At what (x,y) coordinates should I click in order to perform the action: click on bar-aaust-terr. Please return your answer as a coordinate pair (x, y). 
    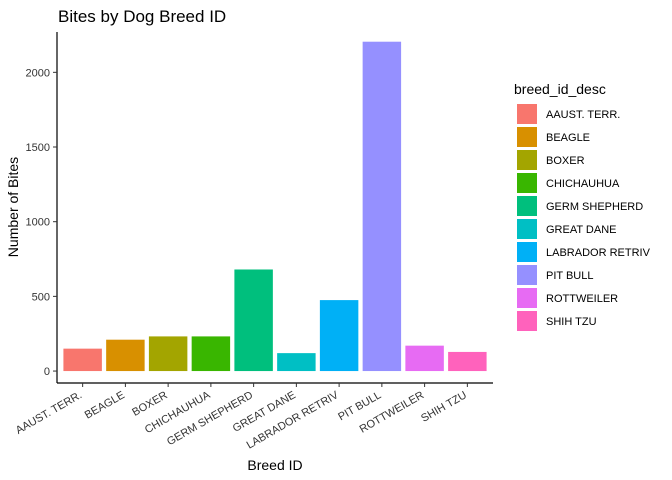
    Looking at the image, I should click on (82, 360).